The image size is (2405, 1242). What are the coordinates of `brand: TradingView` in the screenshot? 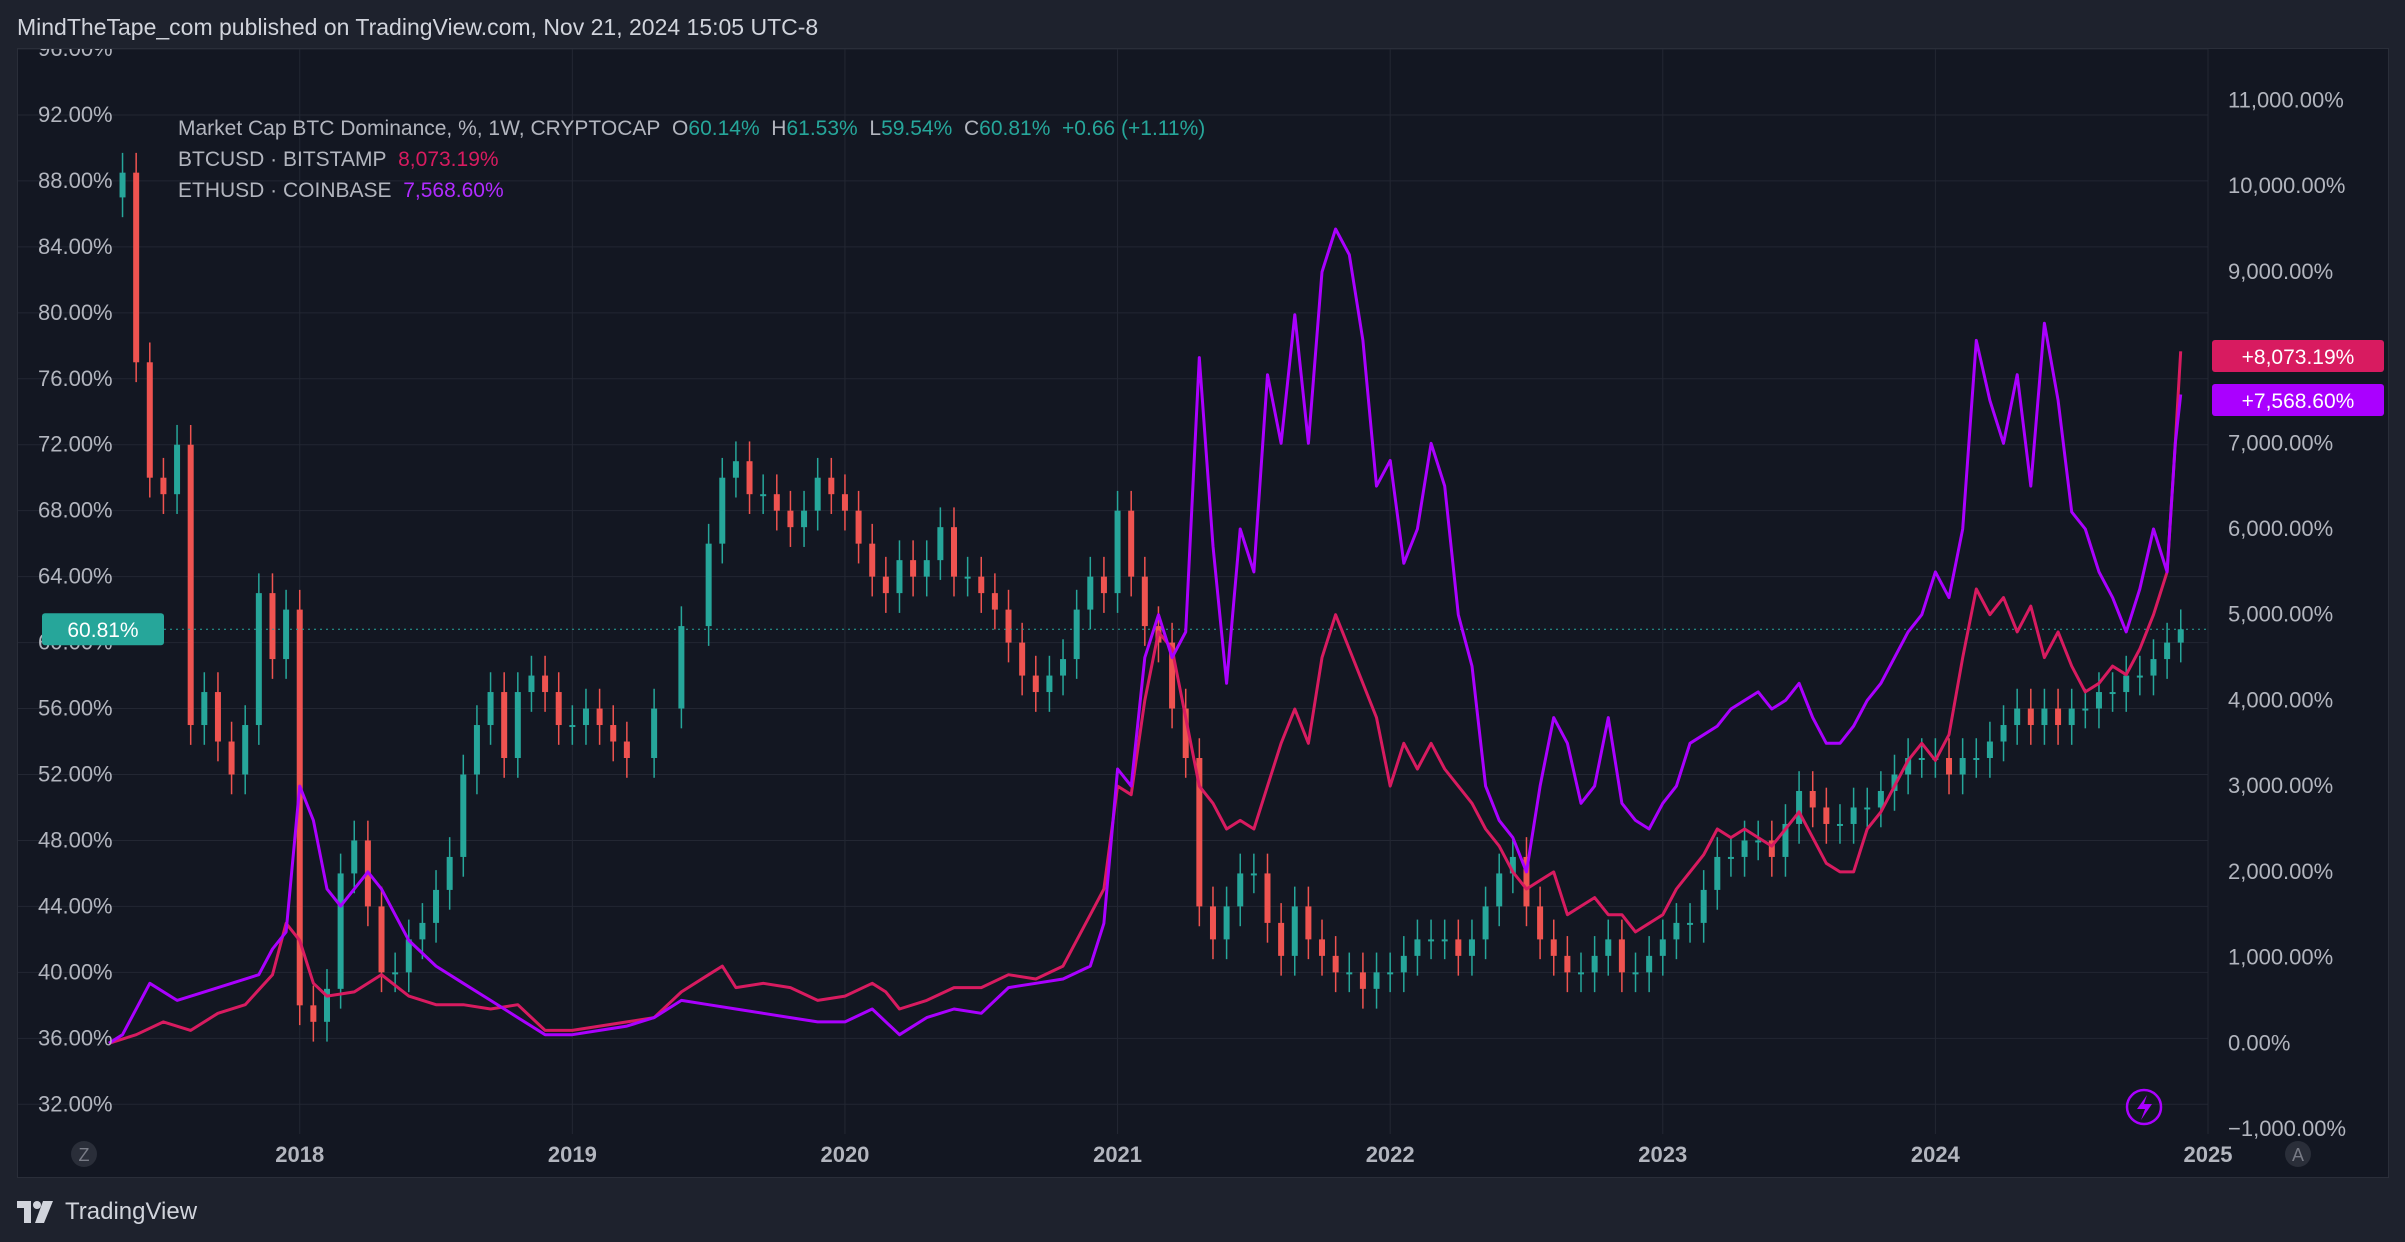 It's located at (107, 1212).